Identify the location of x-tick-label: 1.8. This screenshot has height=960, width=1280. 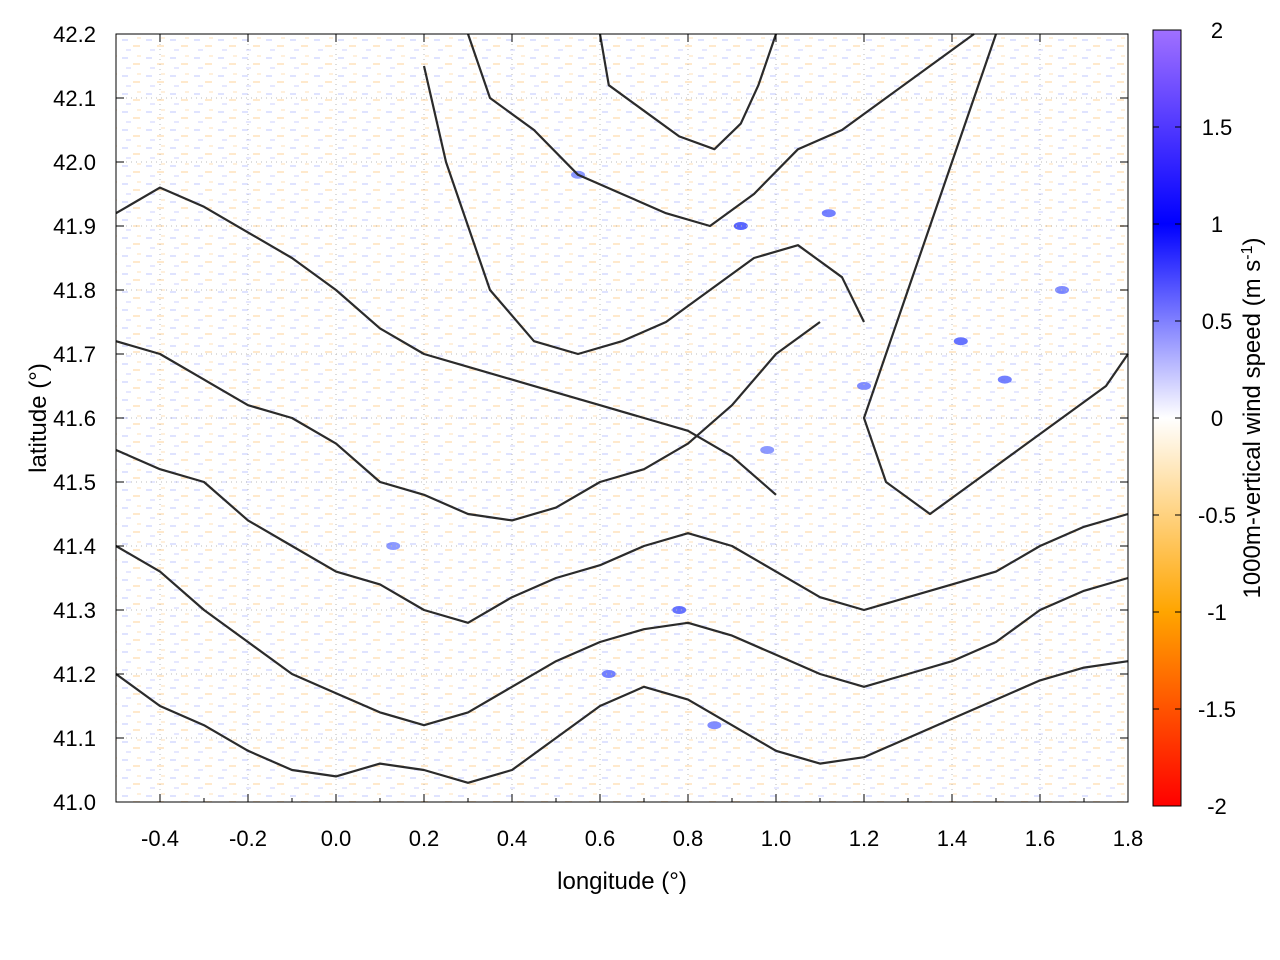
(1128, 838).